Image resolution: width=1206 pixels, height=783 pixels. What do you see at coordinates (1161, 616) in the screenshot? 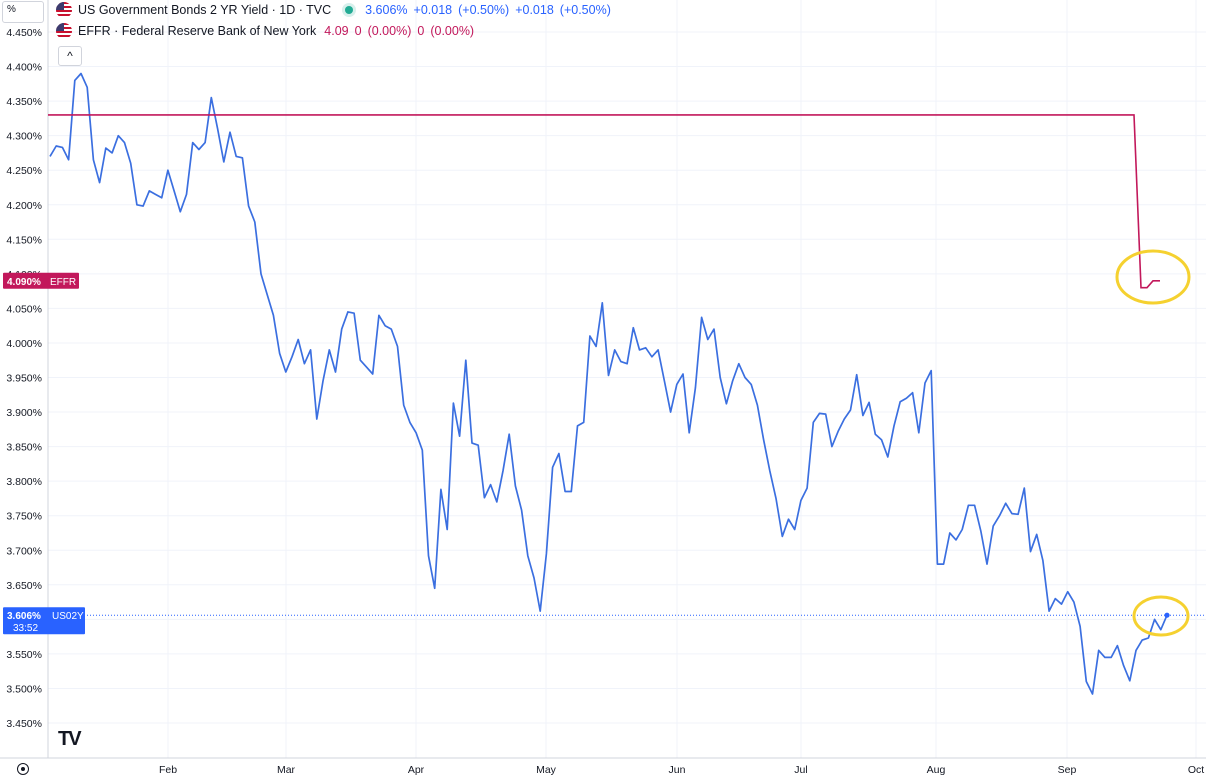
I see `highlight-circle-us02y` at bounding box center [1161, 616].